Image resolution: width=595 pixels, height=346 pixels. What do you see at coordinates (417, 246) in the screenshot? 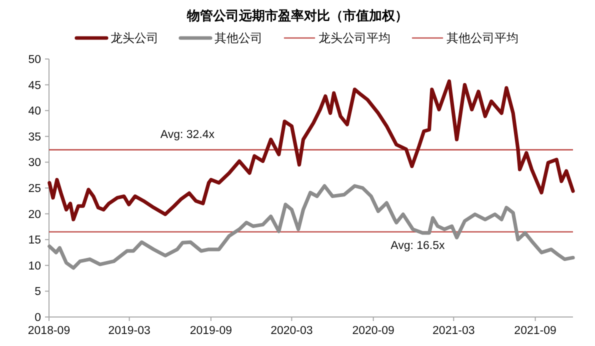
I see `annotation: Avg: 16.5x` at bounding box center [417, 246].